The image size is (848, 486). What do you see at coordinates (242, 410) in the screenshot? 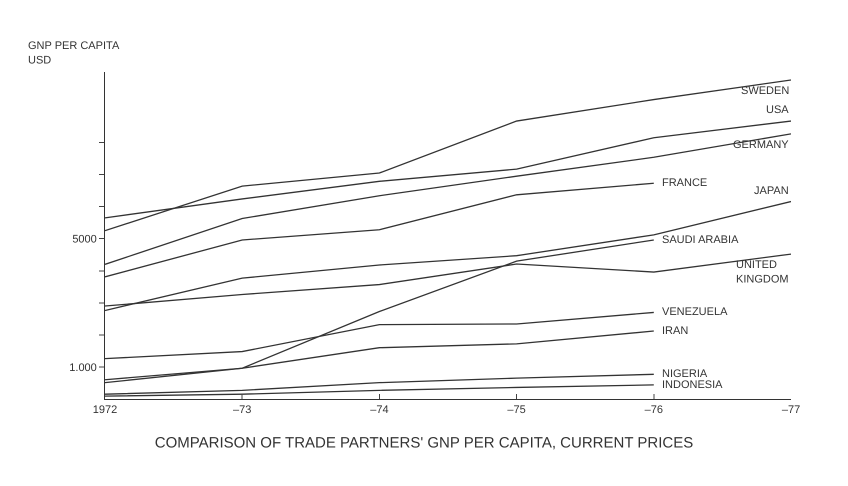
I see `x-tick-label: –73` at bounding box center [242, 410].